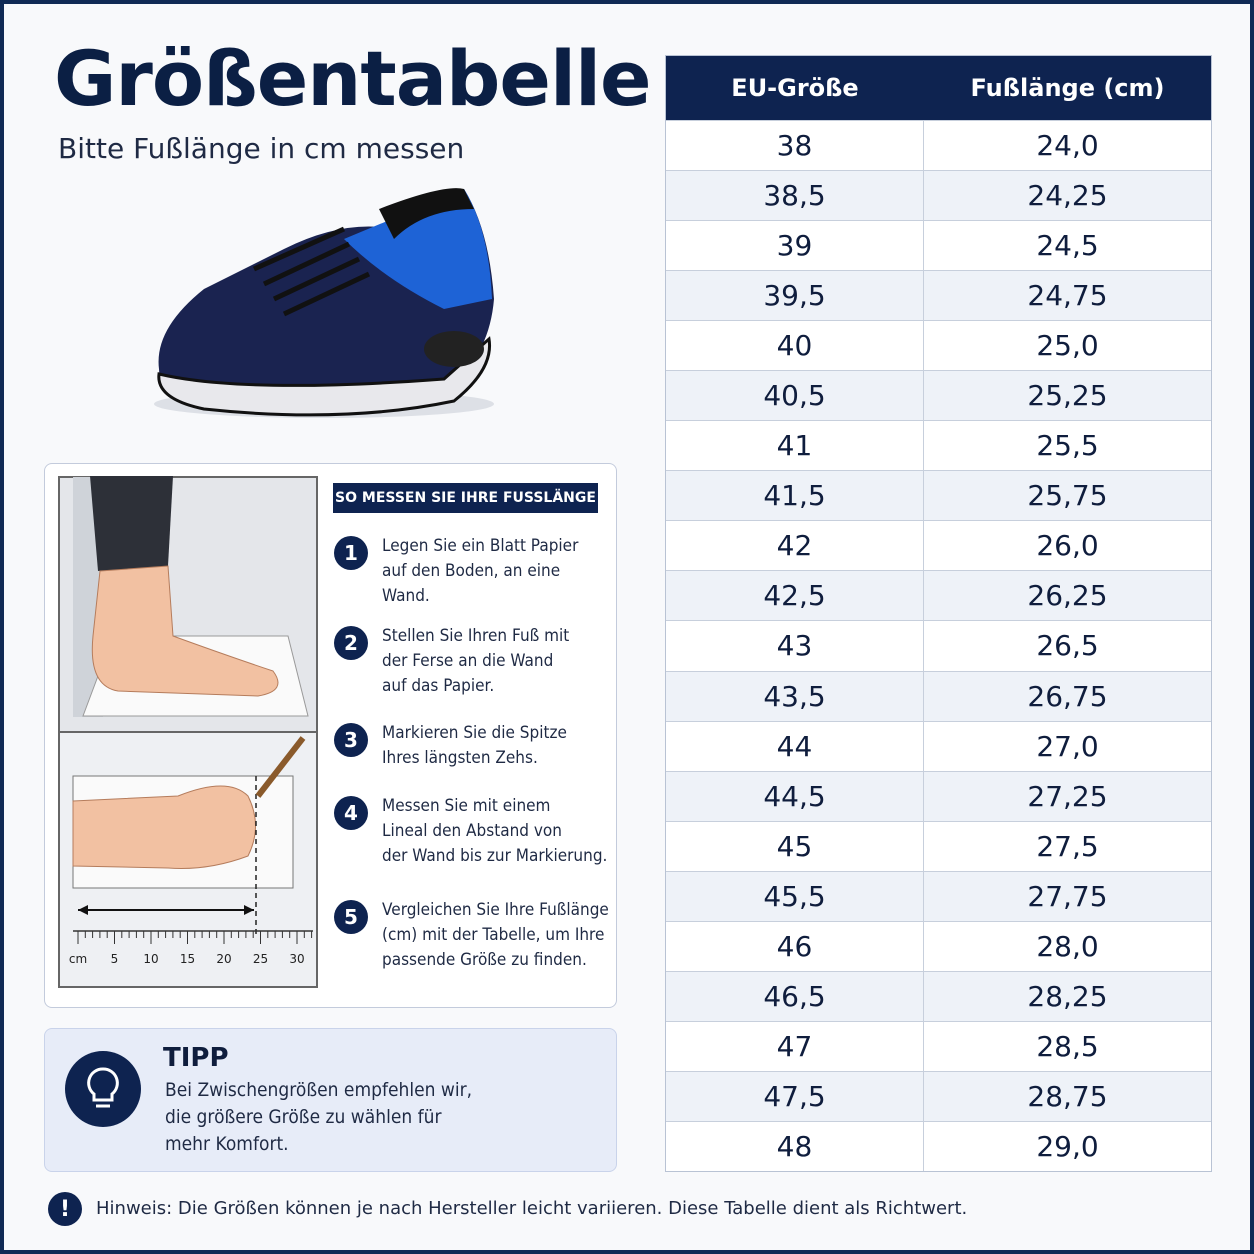 This screenshot has width=1254, height=1254. I want to click on tip-text: mehr Komfort., so click(227, 1144).